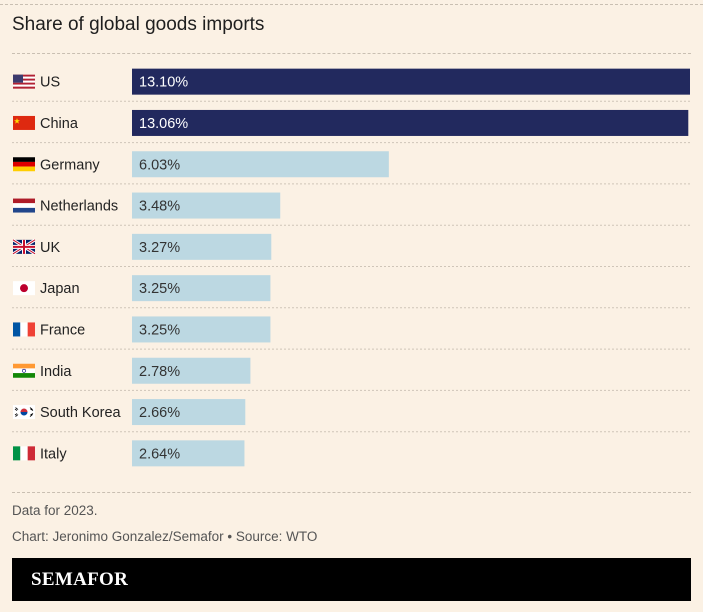  I want to click on category-label: Netherlands, so click(79, 207).